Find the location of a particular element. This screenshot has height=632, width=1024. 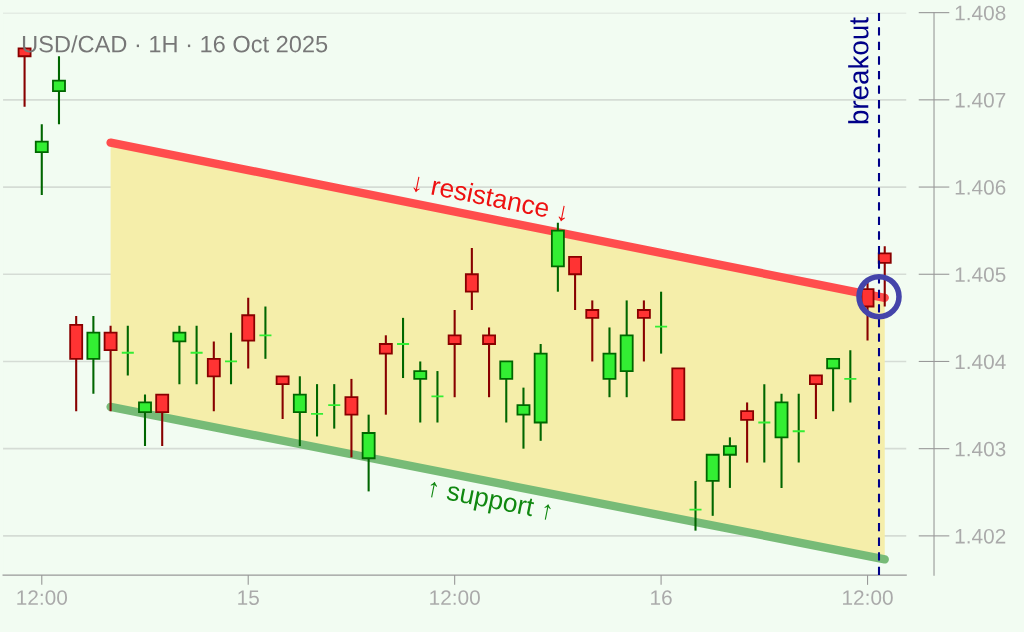

y-tick-label: 1.408 is located at coordinates (980, 13).